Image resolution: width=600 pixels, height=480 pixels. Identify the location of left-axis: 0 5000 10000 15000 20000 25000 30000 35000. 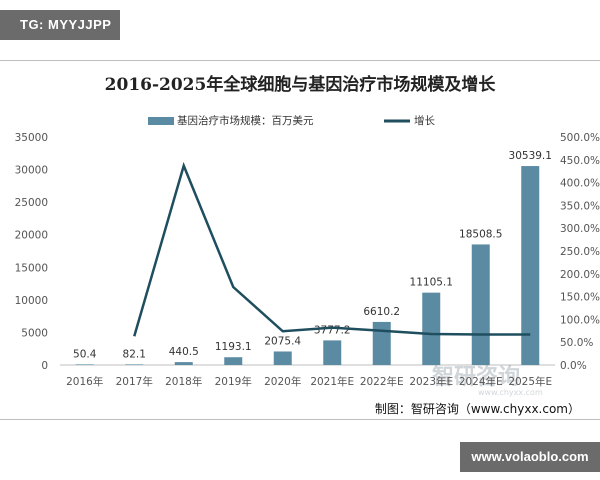
(31, 252).